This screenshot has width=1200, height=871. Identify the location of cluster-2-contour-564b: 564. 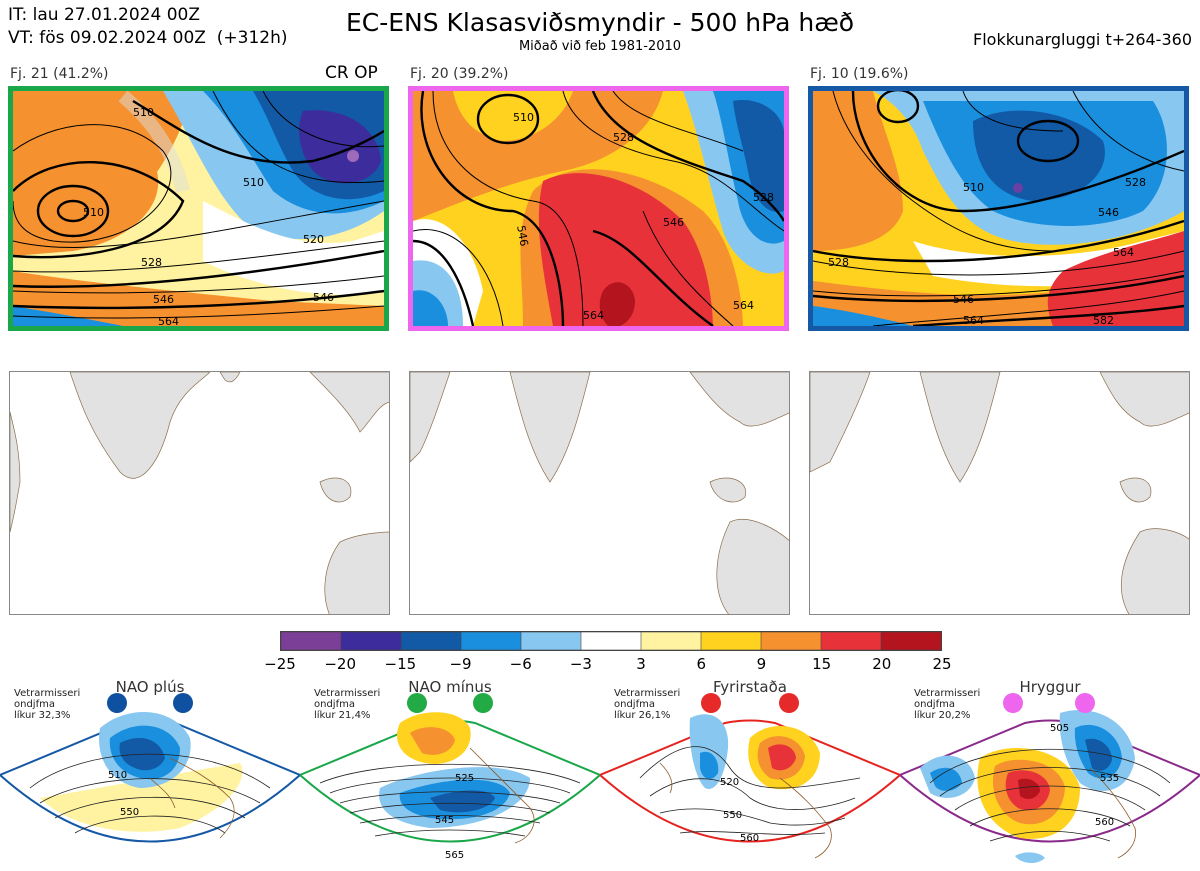
(743, 305).